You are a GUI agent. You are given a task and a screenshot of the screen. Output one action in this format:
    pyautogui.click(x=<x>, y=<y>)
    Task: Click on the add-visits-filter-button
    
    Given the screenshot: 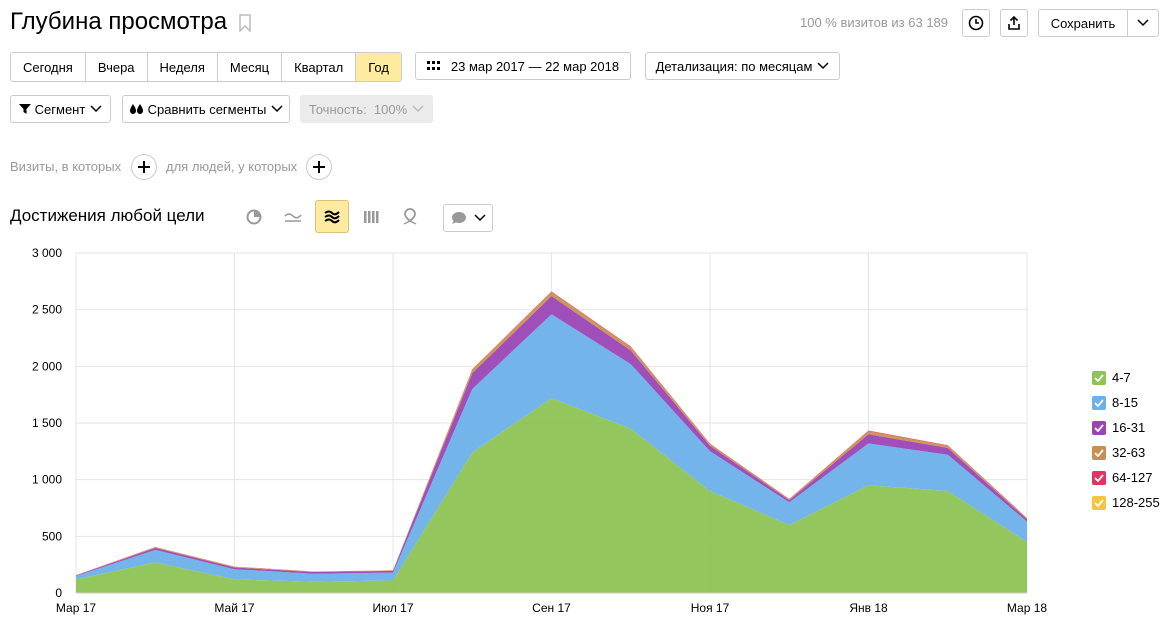 What is the action you would take?
    pyautogui.click(x=144, y=167)
    